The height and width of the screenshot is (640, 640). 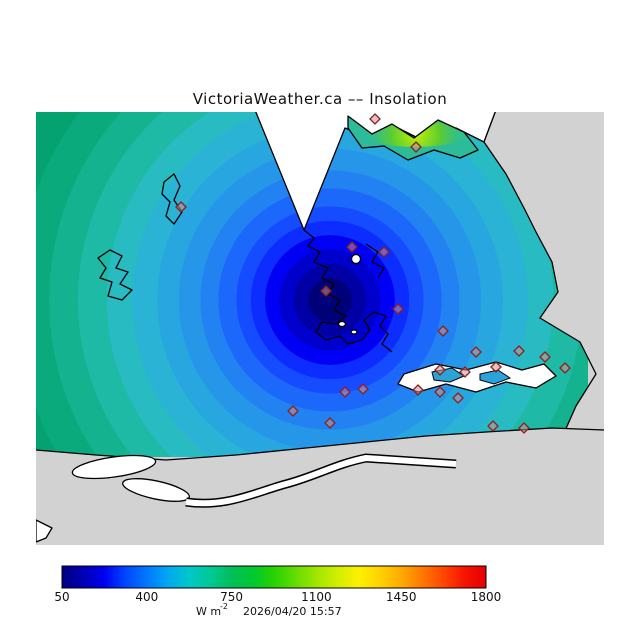 I want to click on page-title: VictoriaWeather.ca –– Insolation, so click(x=320, y=99).